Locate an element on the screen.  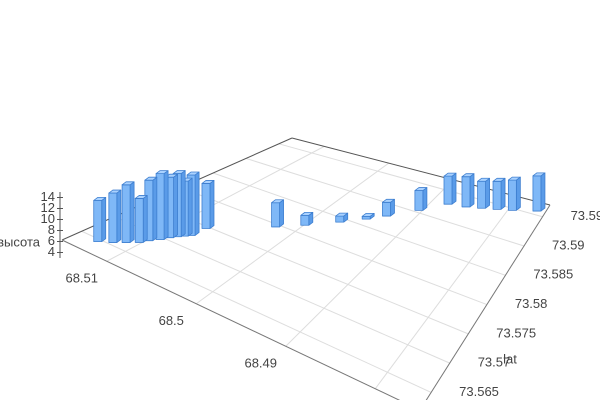
y-tick-label: 73.58 is located at coordinates (531, 303).